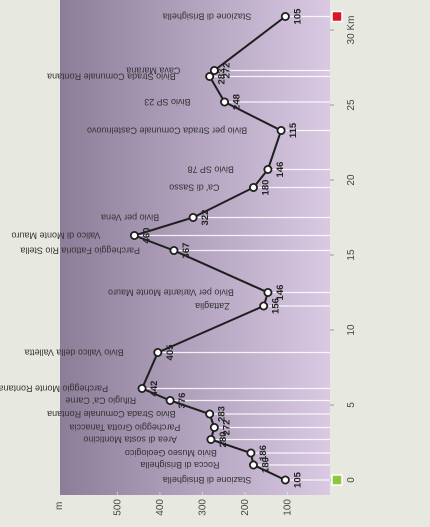 This screenshot has width=430, height=527. Describe the element at coordinates (263, 453) in the screenshot. I see `value-label: 186` at that location.